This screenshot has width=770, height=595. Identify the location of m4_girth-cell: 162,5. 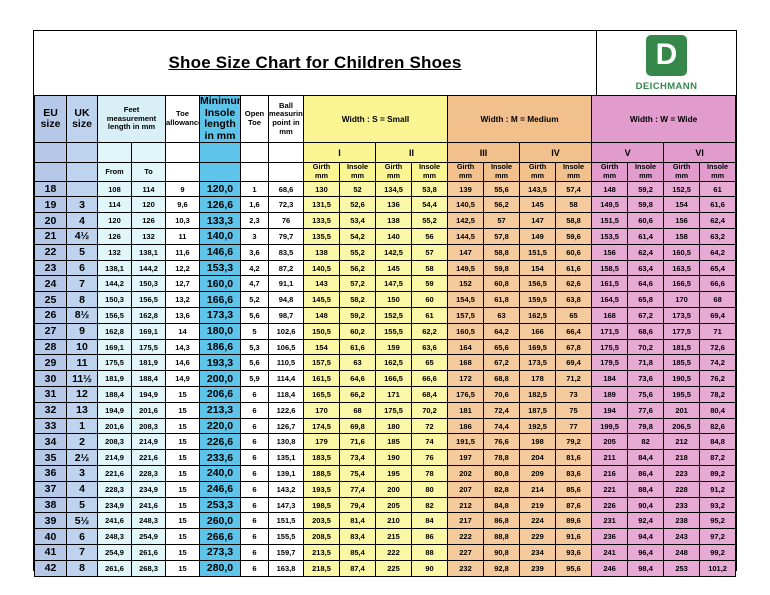
(538, 315).